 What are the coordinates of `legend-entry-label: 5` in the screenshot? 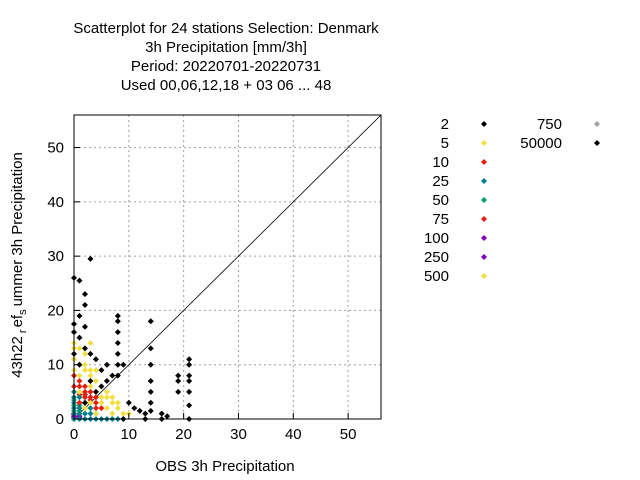 It's located at (445, 143).